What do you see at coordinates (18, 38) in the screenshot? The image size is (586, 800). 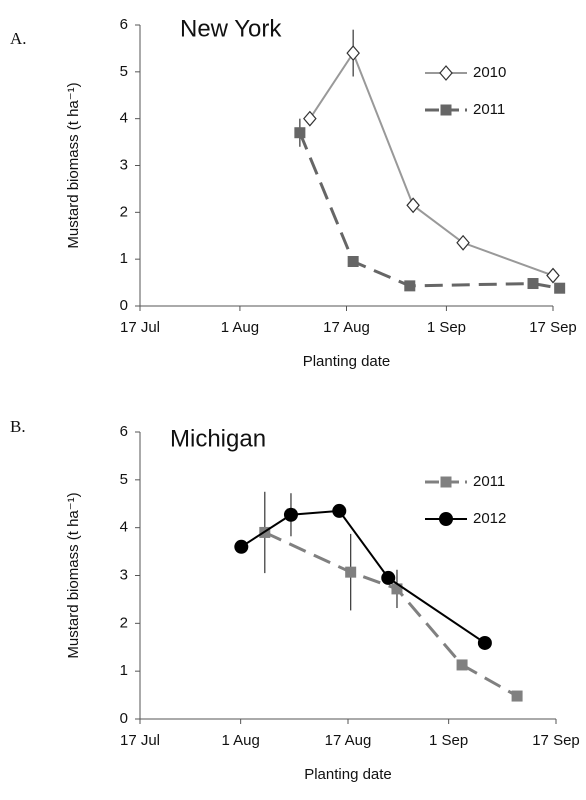 I see `panel-label: A.` at bounding box center [18, 38].